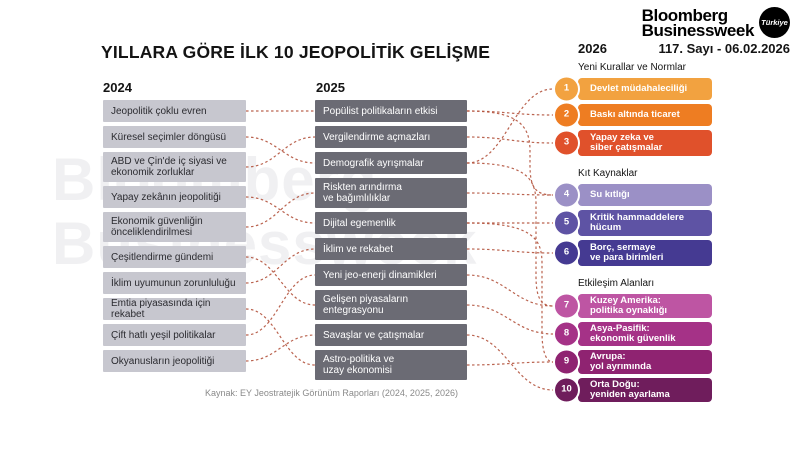 This screenshot has width=800, height=450. What do you see at coordinates (174, 335) in the screenshot?
I see `item-2024-9: Çift hatlı yeşil politikalar` at bounding box center [174, 335].